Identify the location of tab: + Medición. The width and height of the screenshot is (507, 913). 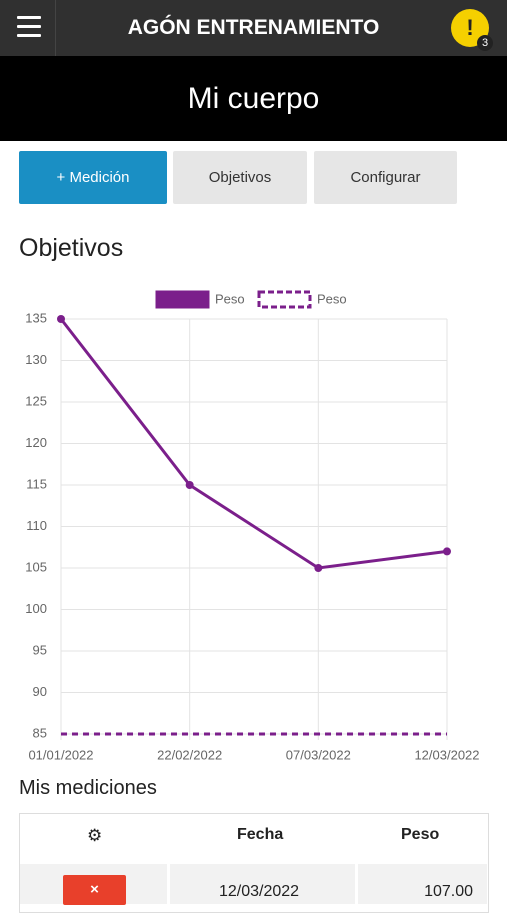
(93, 177).